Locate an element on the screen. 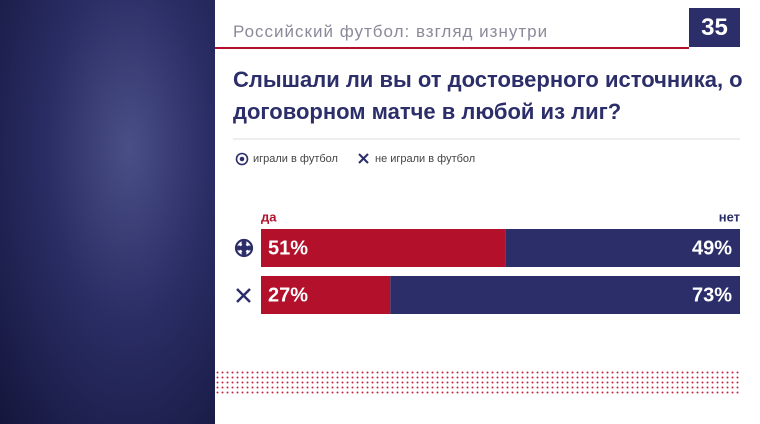 The height and width of the screenshot is (424, 760). value-label: 27% is located at coordinates (288, 295).